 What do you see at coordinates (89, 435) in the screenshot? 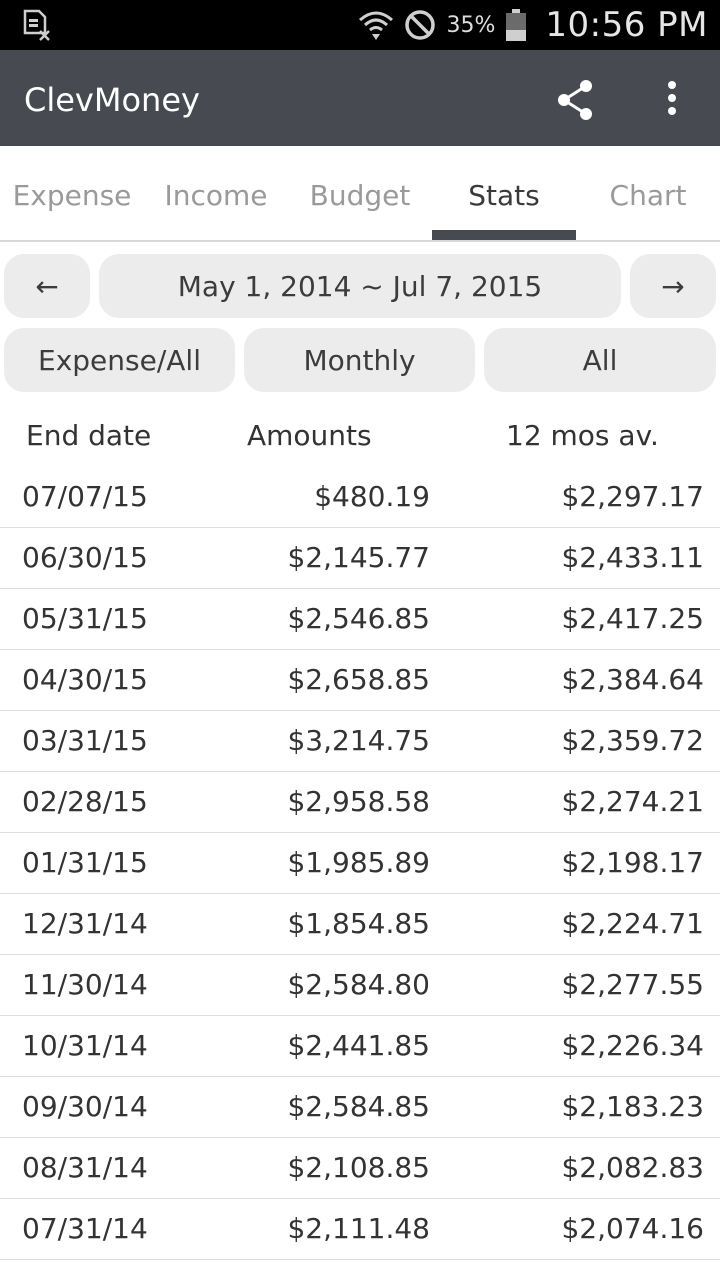
I see `header-end-date: End date` at bounding box center [89, 435].